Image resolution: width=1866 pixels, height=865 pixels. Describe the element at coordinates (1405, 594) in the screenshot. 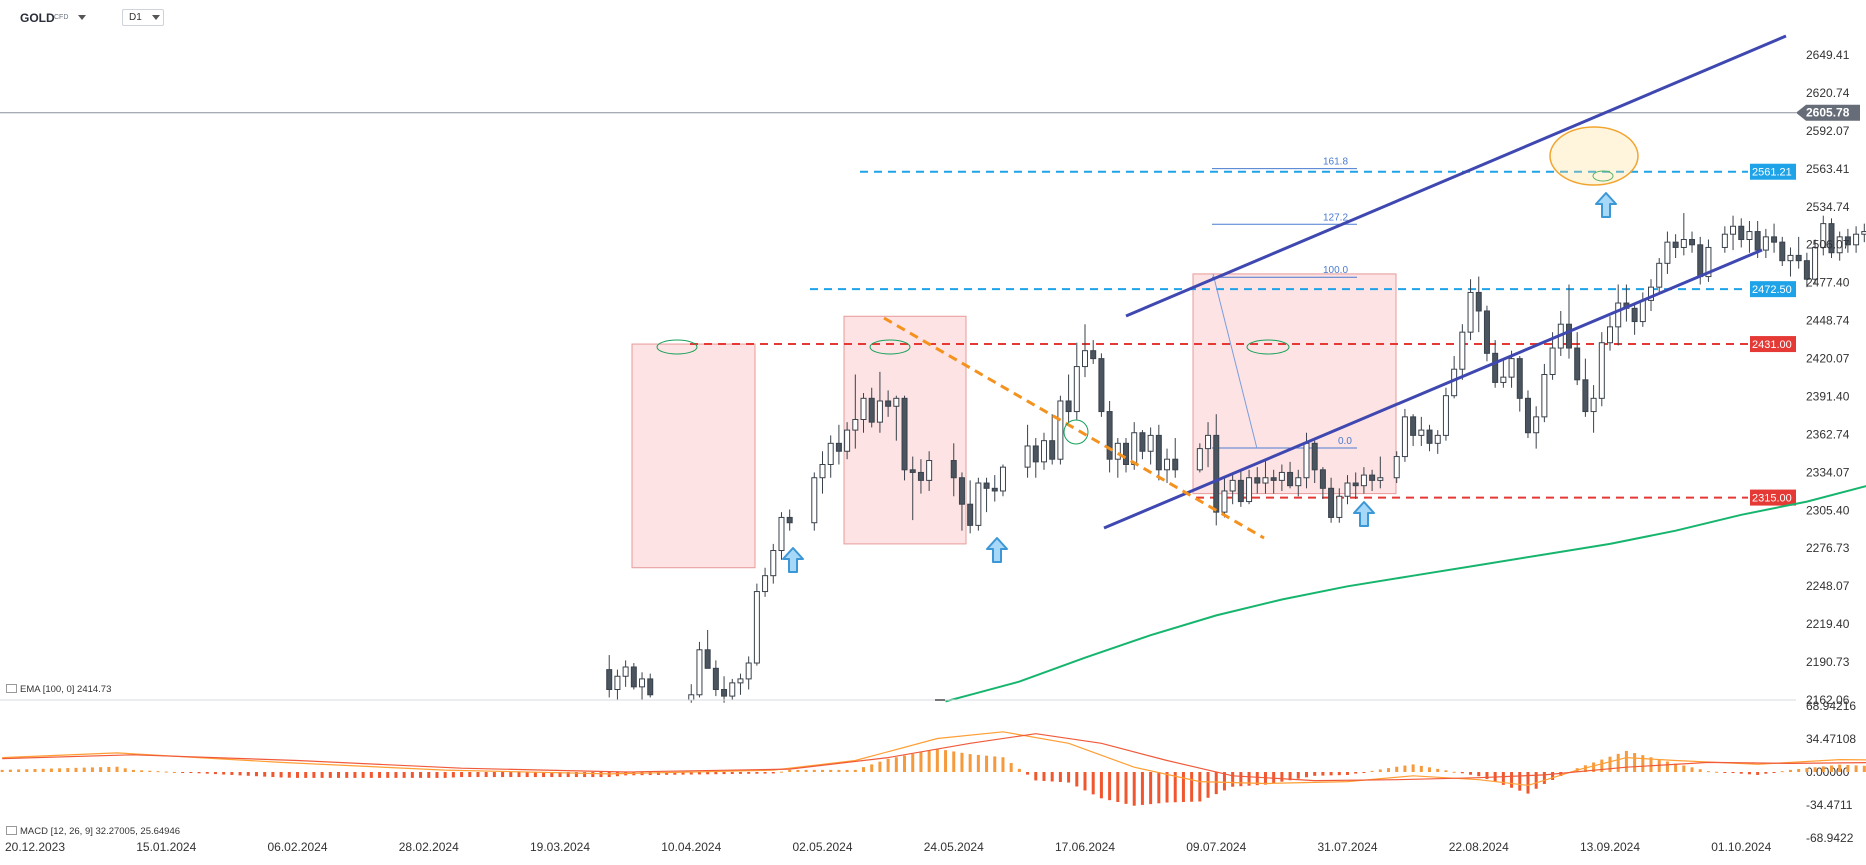

I see `ema-line` at that location.